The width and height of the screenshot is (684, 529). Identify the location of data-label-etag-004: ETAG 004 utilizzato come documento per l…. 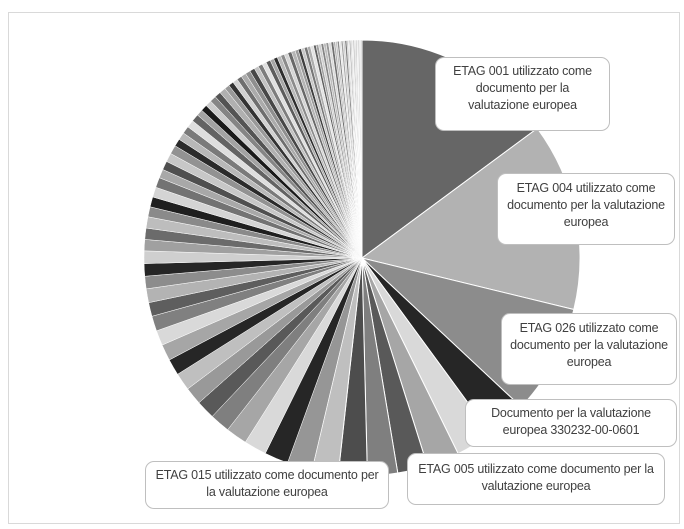
(586, 209).